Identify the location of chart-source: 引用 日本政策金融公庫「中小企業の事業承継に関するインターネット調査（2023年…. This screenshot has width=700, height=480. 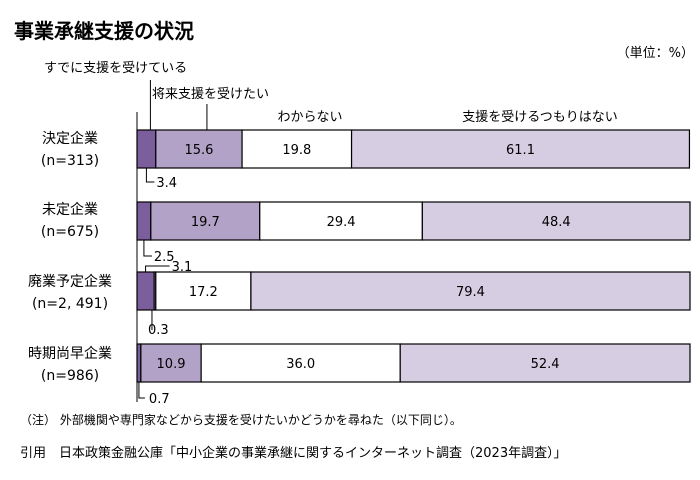
(293, 453).